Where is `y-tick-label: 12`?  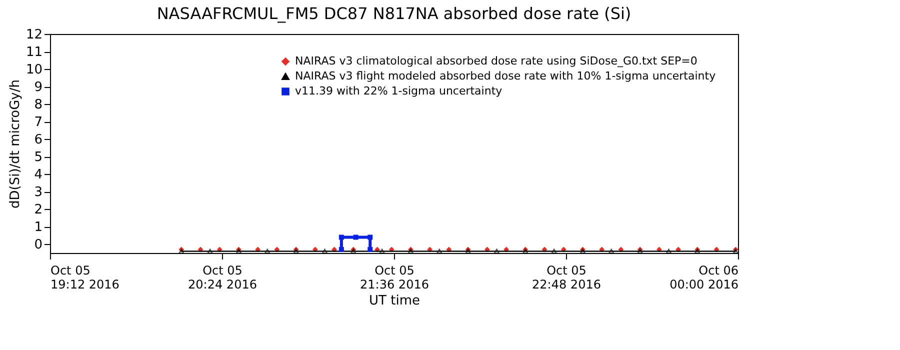 y-tick-label: 12 is located at coordinates (34, 35).